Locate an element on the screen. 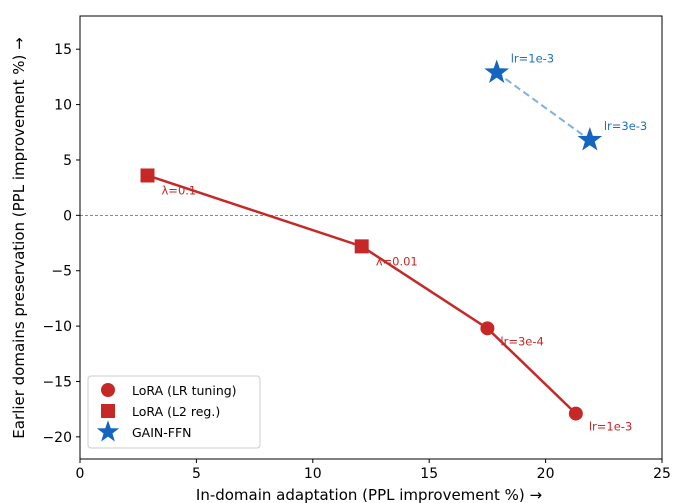 This screenshot has width=673, height=503. point-label: λ=0.1 is located at coordinates (179, 190).